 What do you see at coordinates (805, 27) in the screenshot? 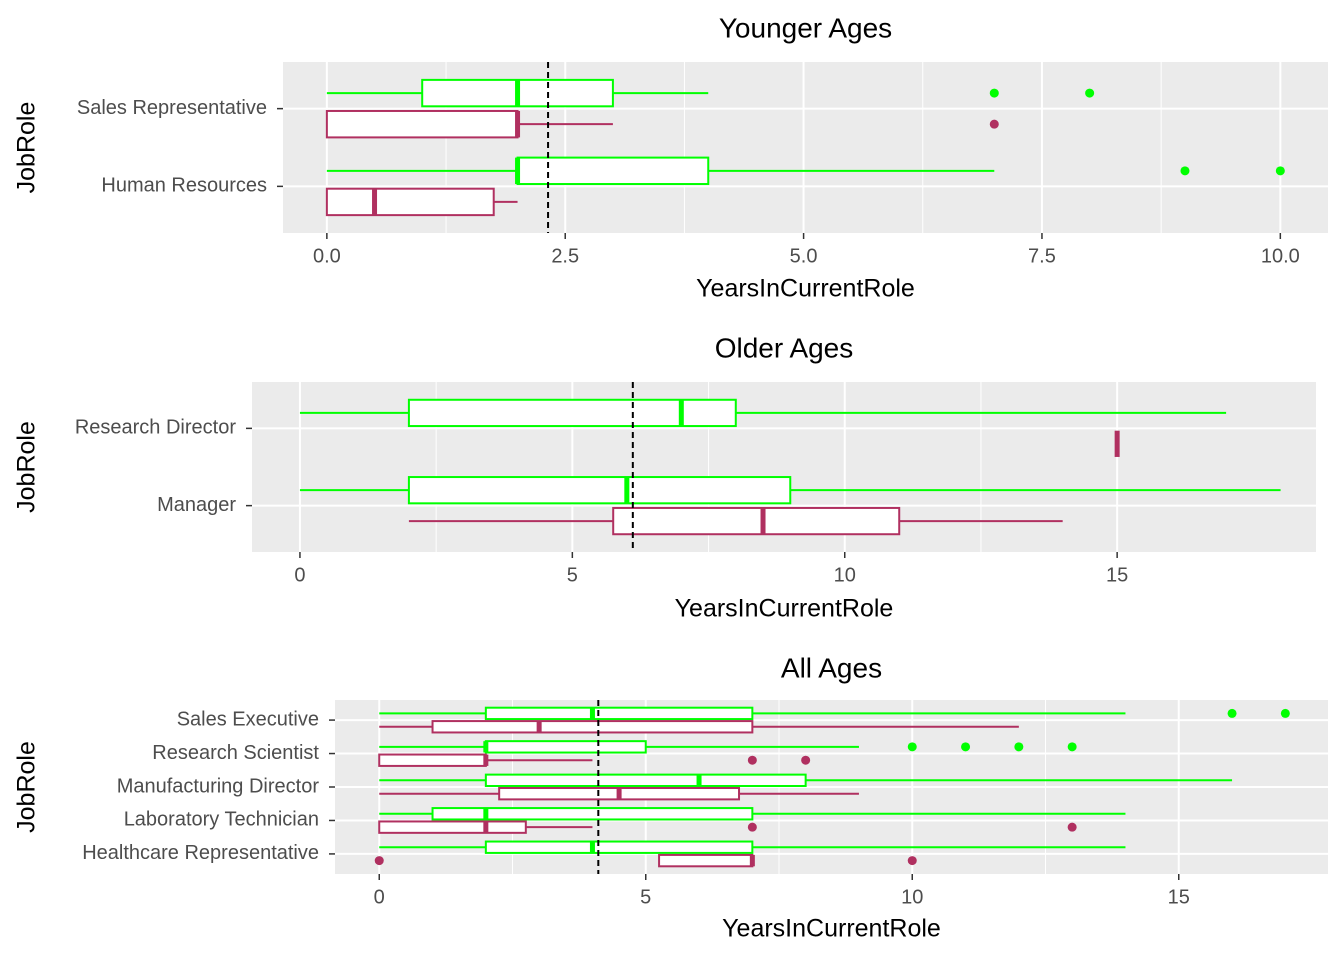
I see `chart-title: Younger Ages` at bounding box center [805, 27].